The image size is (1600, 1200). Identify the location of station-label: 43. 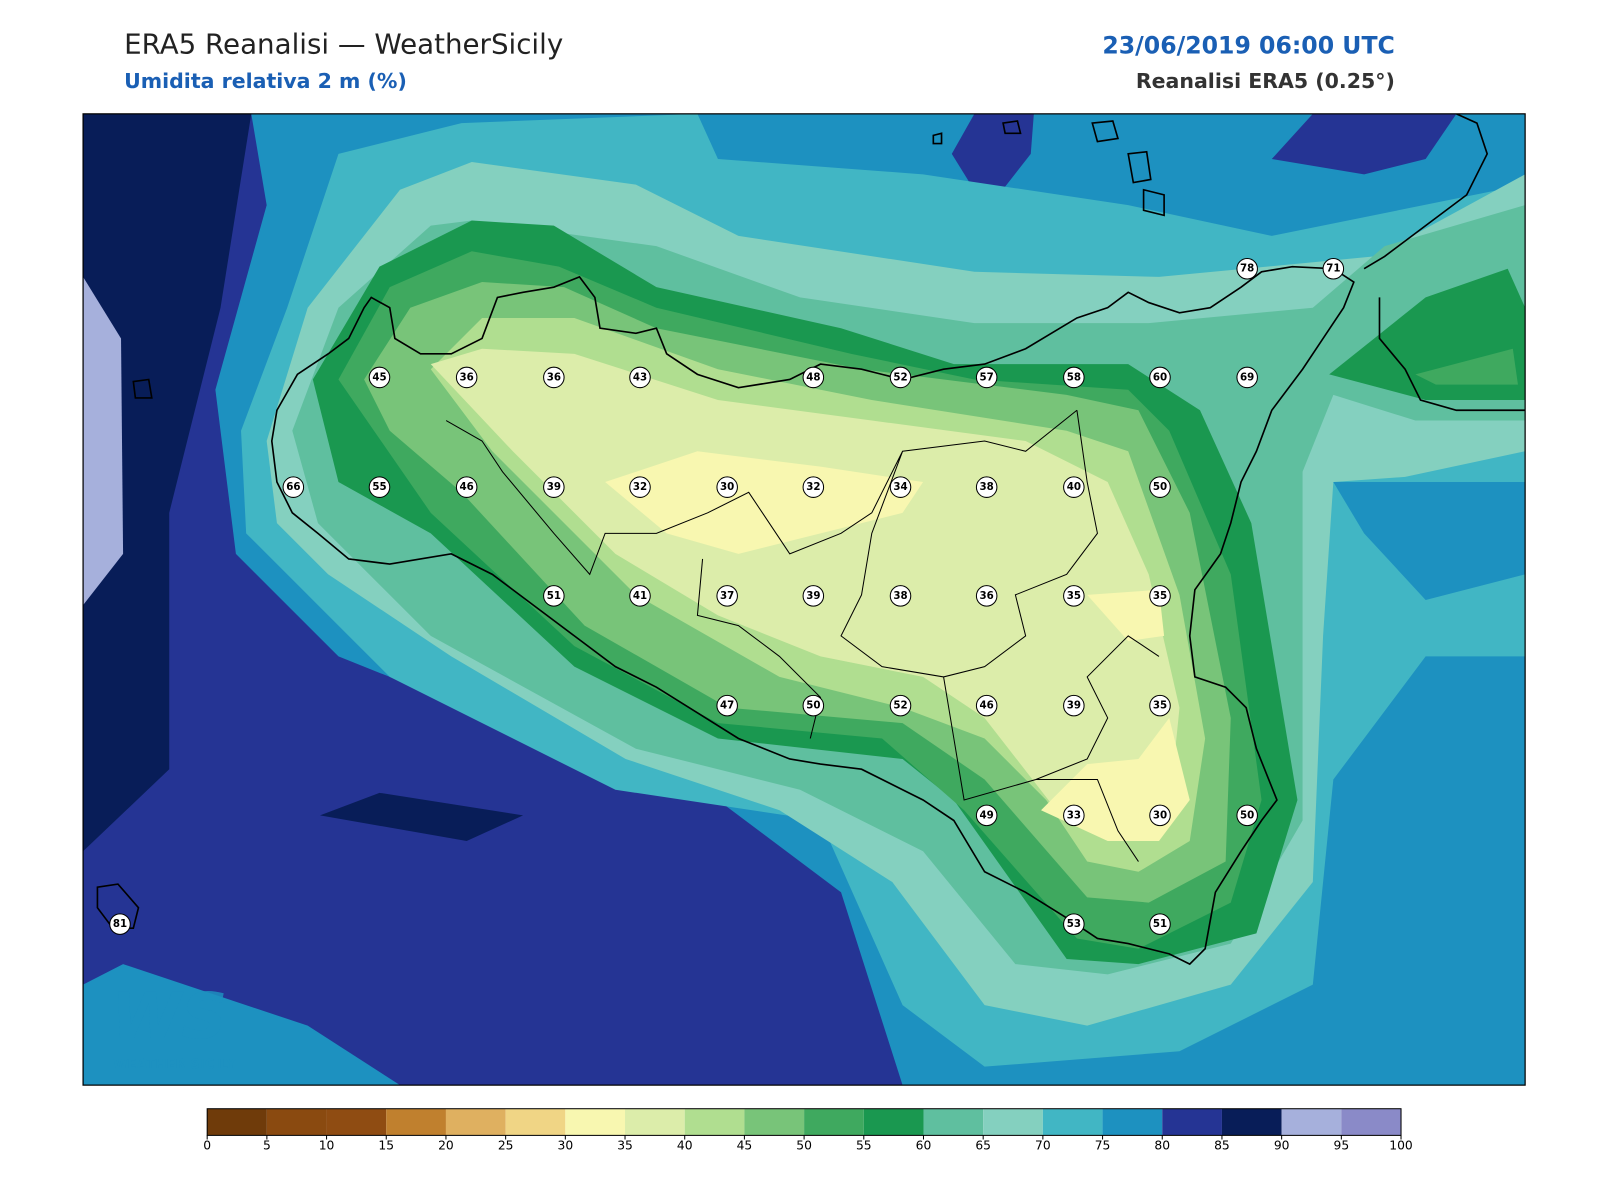
(640, 377).